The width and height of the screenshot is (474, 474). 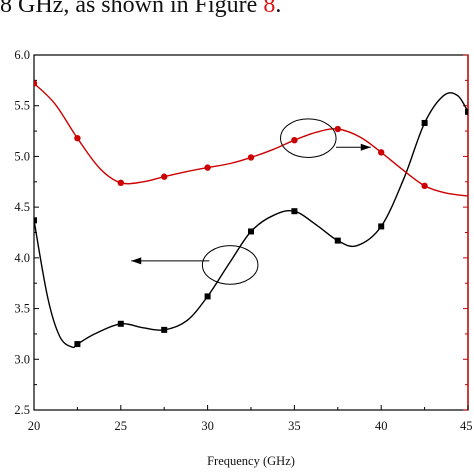 What do you see at coordinates (22, 106) in the screenshot?
I see `y-tick-label: 5.5` at bounding box center [22, 106].